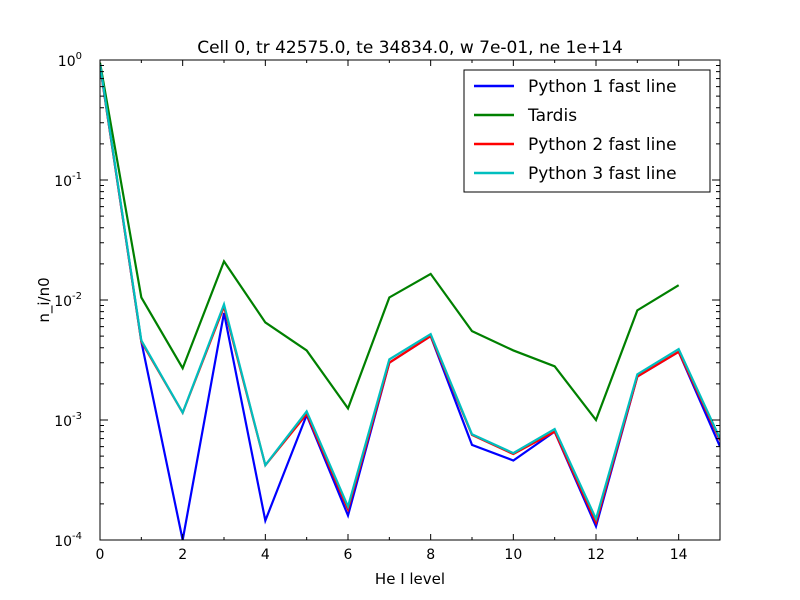  Describe the element at coordinates (602, 174) in the screenshot. I see `legend-label-4: Python 3 fast line` at that location.